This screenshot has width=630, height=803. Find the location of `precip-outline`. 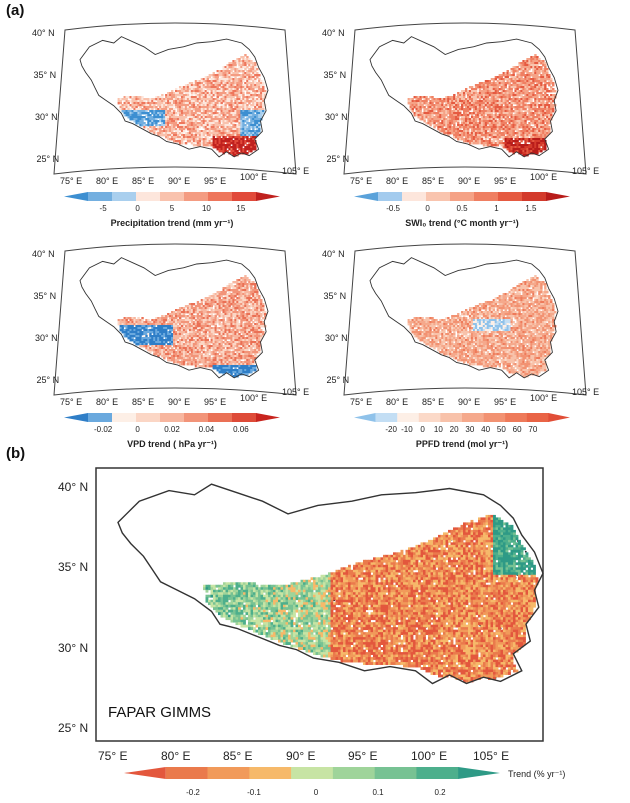

precip-outline is located at coordinates (174, 97).